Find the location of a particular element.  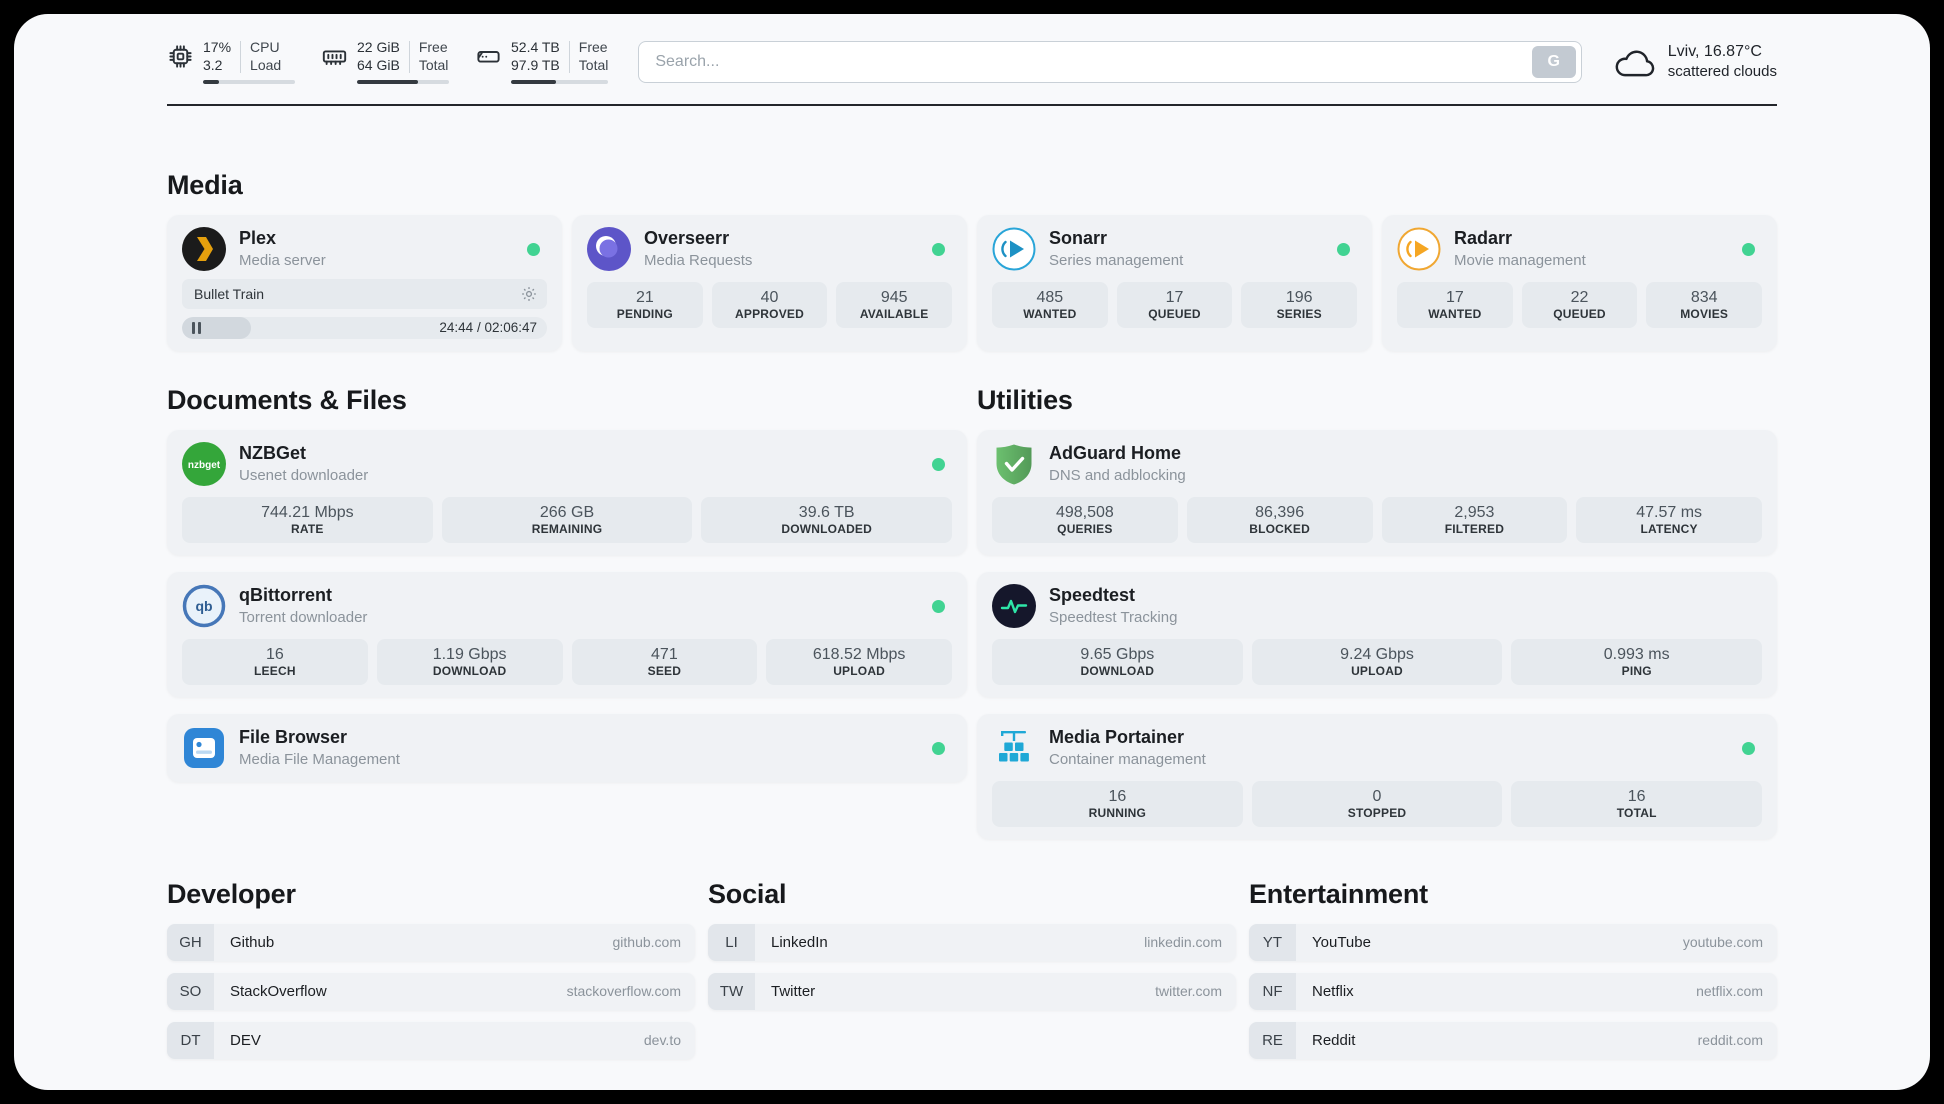

stat-box: 945 AVAILABLE is located at coordinates (894, 304).